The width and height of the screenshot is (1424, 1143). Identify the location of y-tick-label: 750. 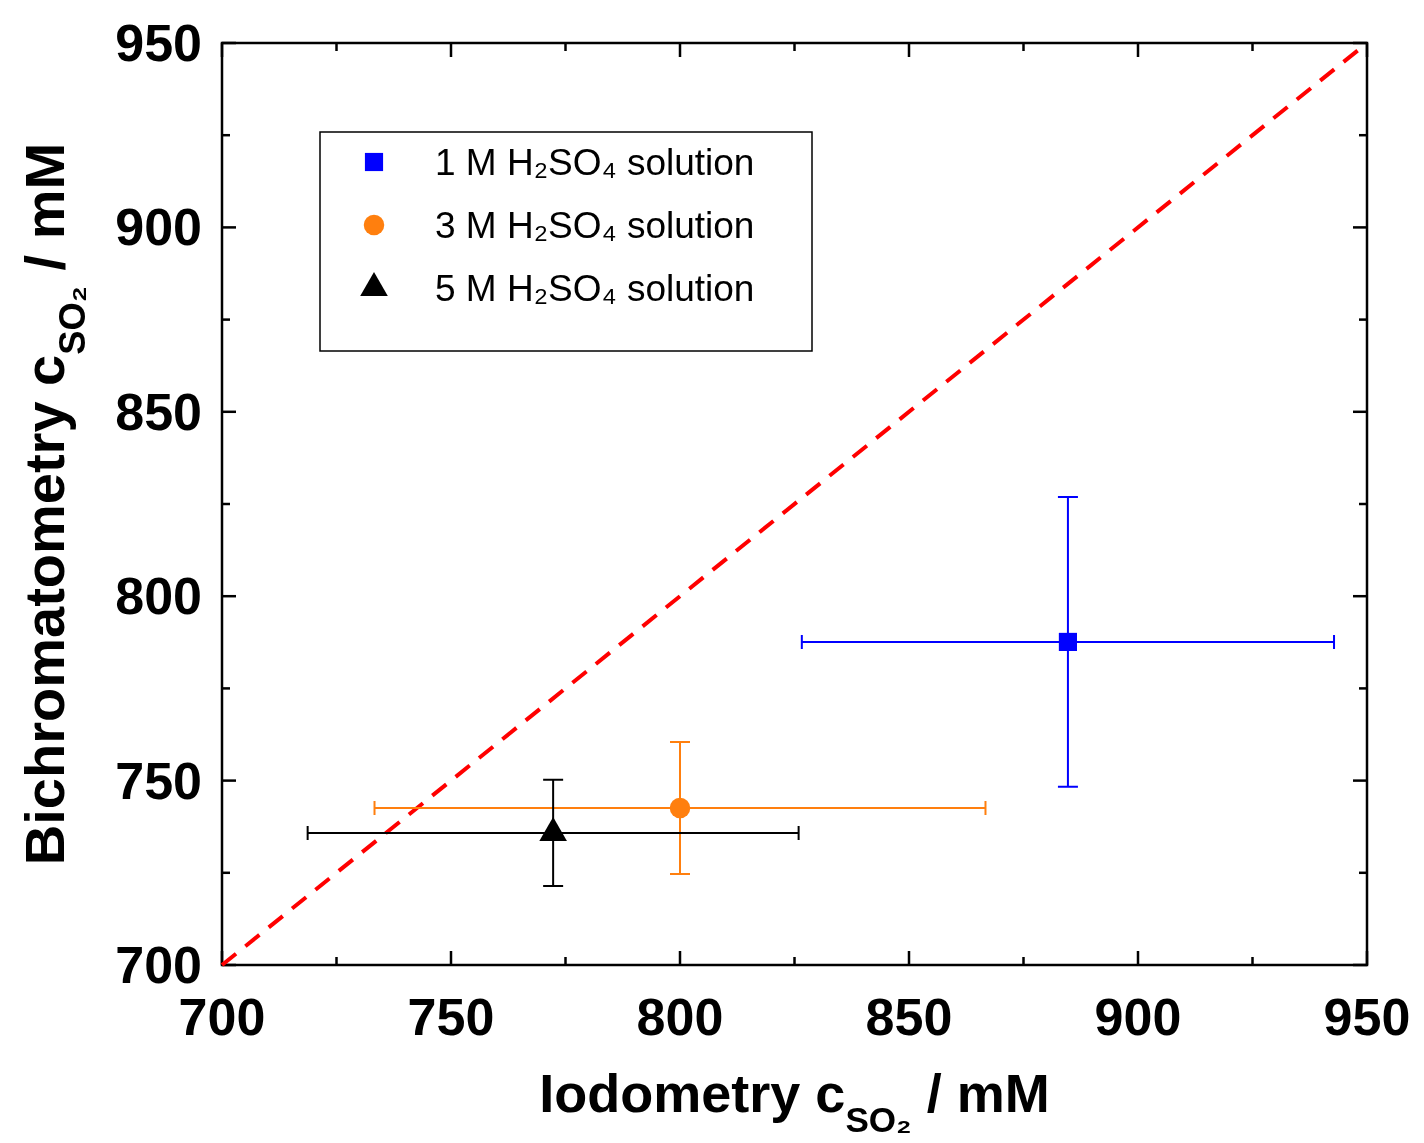
(158, 780).